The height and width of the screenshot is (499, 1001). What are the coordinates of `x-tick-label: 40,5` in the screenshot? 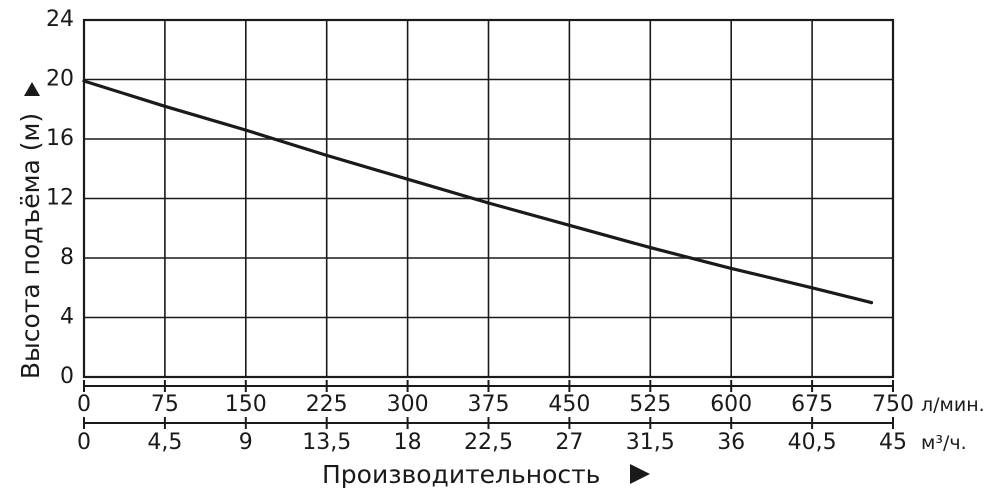 It's located at (812, 442).